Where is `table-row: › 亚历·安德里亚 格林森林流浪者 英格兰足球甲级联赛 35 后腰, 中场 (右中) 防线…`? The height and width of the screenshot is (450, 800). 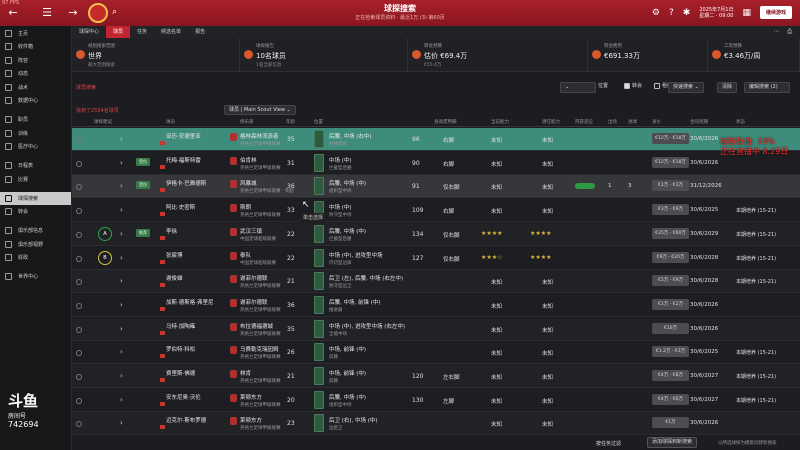 table-row: › 亚历·安德里亚 格林森林流浪者 英格兰足球甲级联赛 35 后腰, 中场 (右中) 防线… is located at coordinates (436, 139).